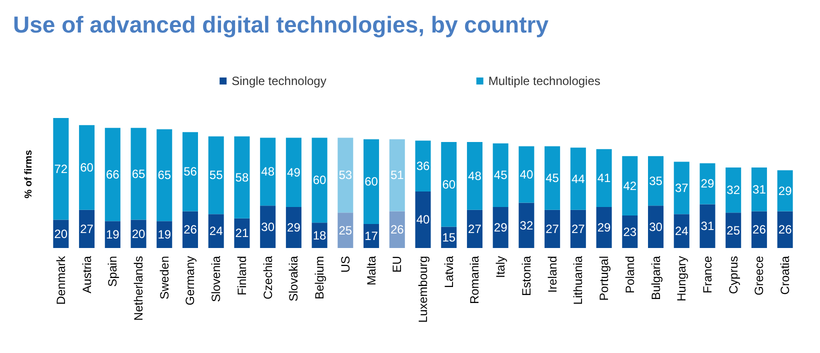  I want to click on x-tick-label: Bulgaria, so click(655, 278).